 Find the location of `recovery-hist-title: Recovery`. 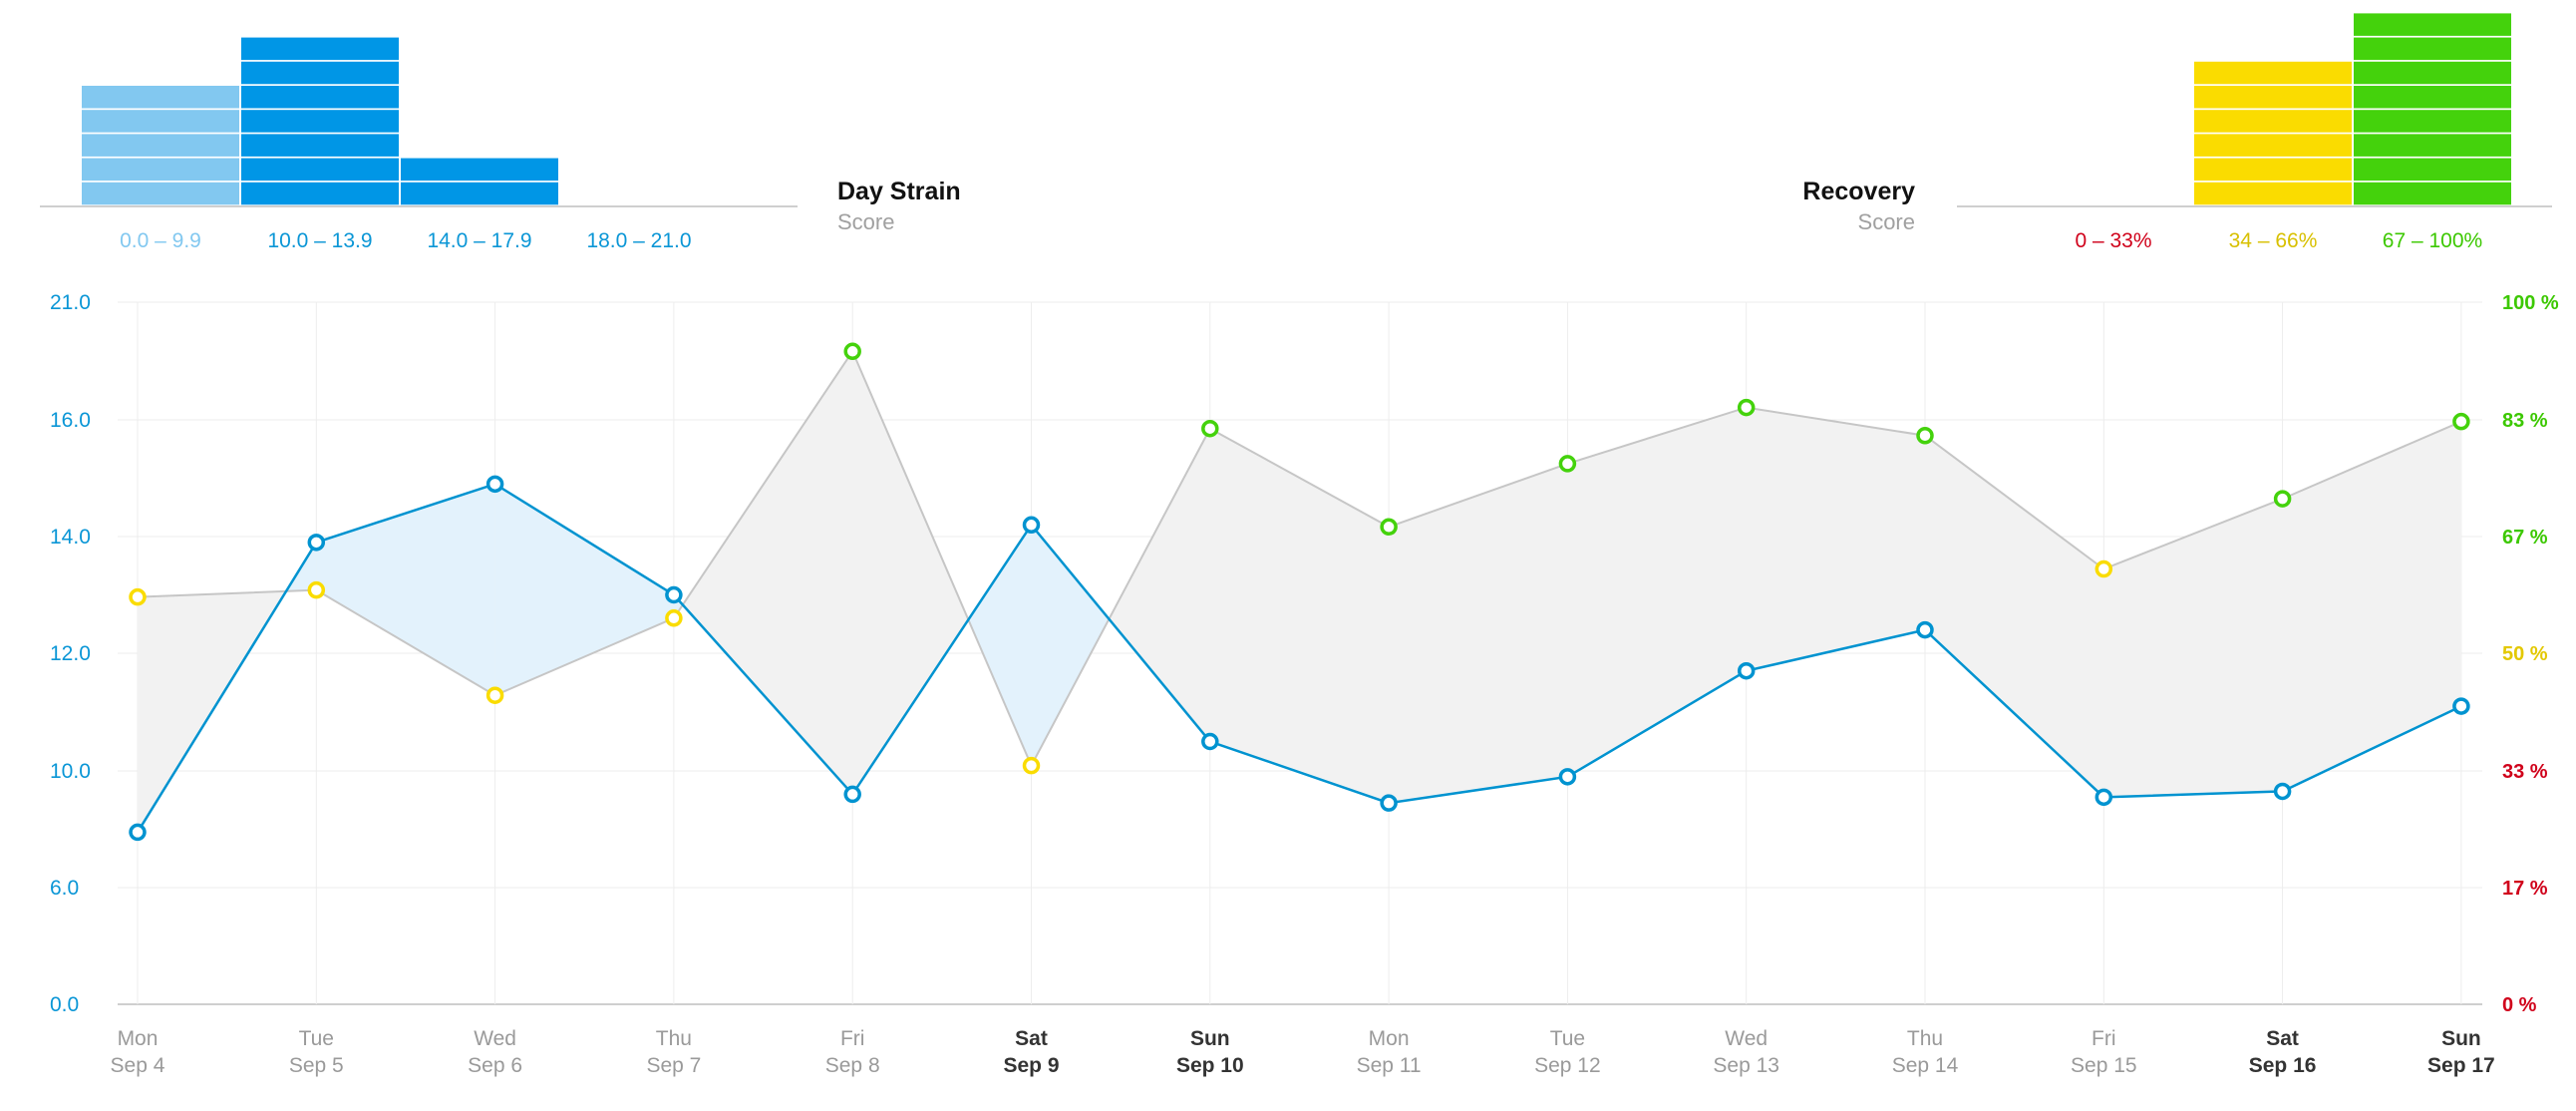

recovery-hist-title: Recovery is located at coordinates (1858, 191).